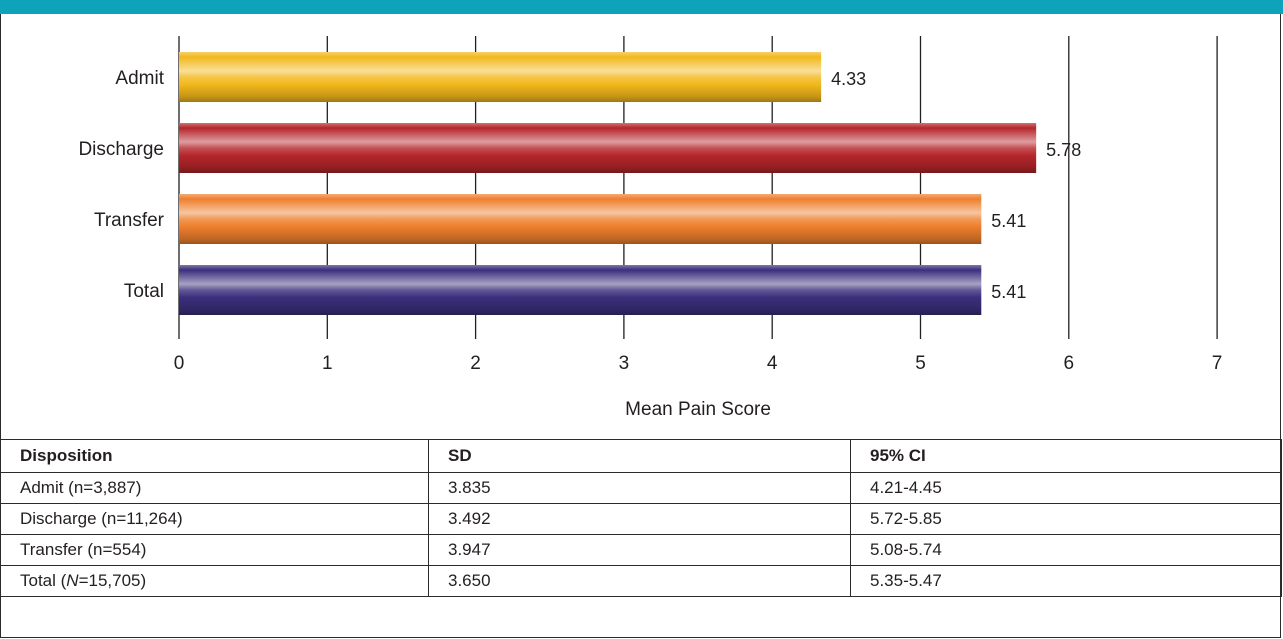 The image size is (1283, 639). What do you see at coordinates (129, 220) in the screenshot?
I see `category-label: Transfer` at bounding box center [129, 220].